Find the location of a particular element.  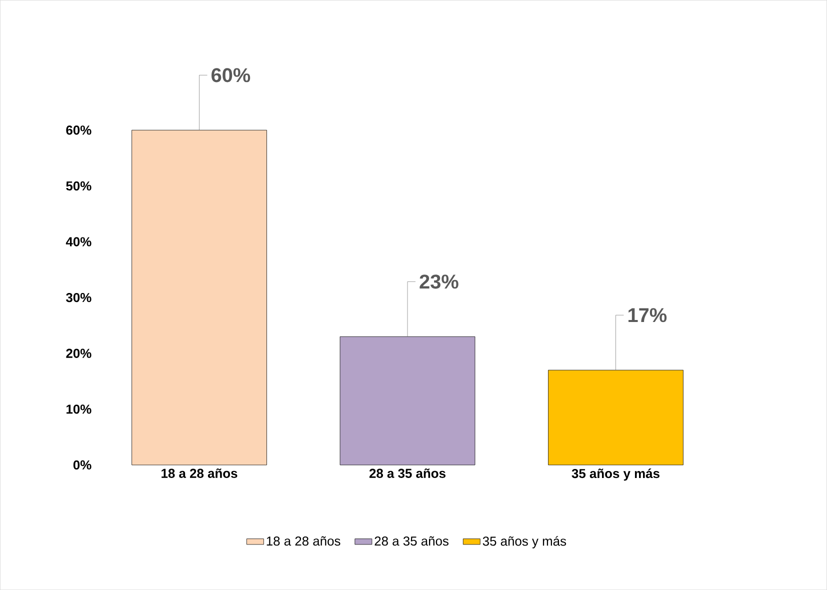

y-tick-label: 60% is located at coordinates (79, 130).